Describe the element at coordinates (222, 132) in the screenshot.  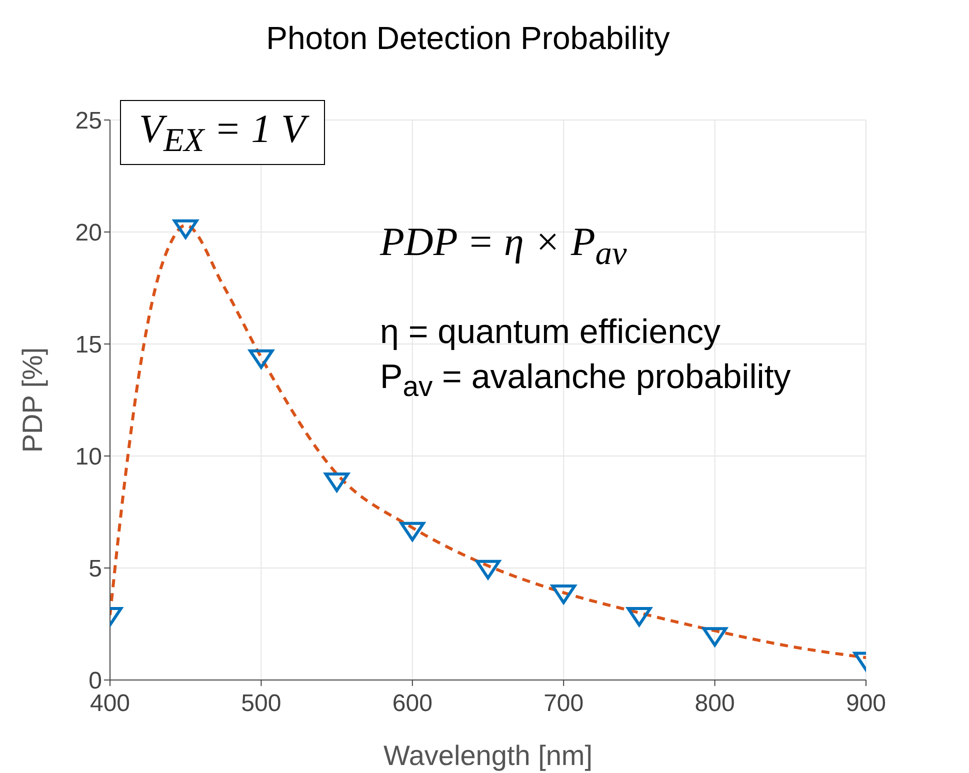
I see `annotation: V$_{EX}$ = 1 V` at that location.